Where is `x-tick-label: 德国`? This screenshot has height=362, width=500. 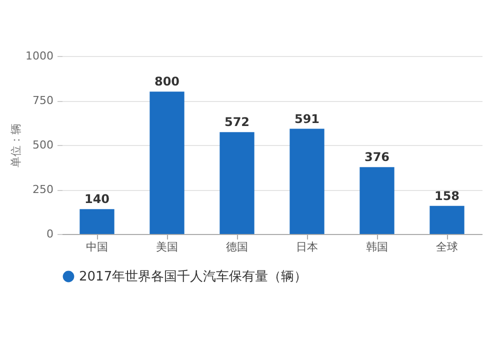
x-tick-label: 德国 is located at coordinates (237, 247).